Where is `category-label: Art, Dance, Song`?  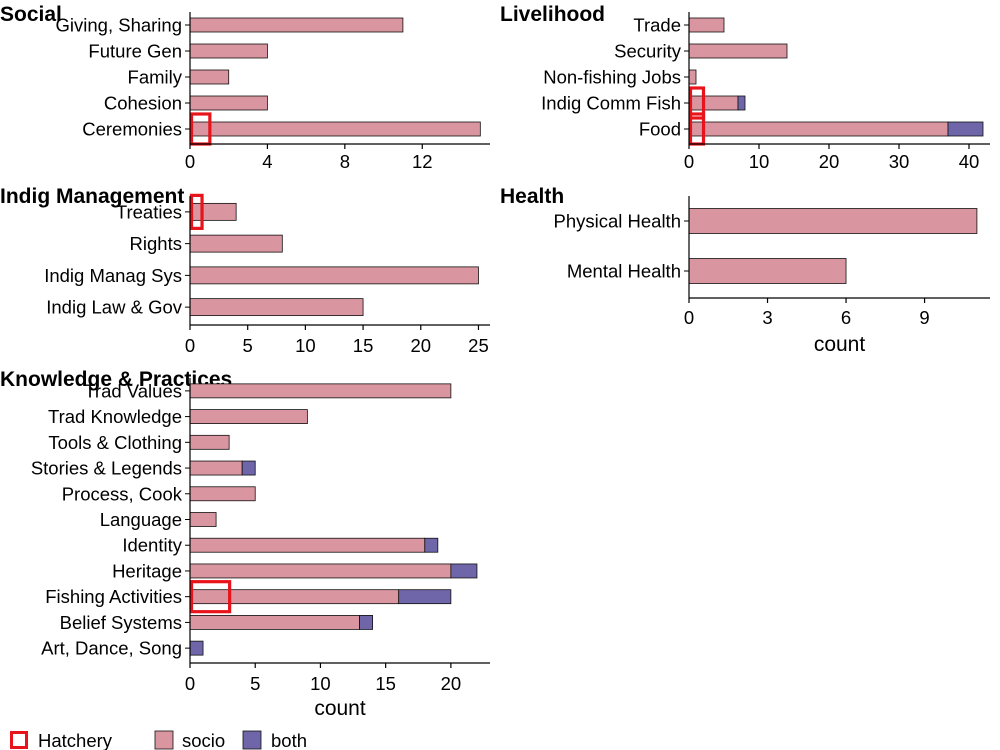 category-label: Art, Dance, Song is located at coordinates (111, 648).